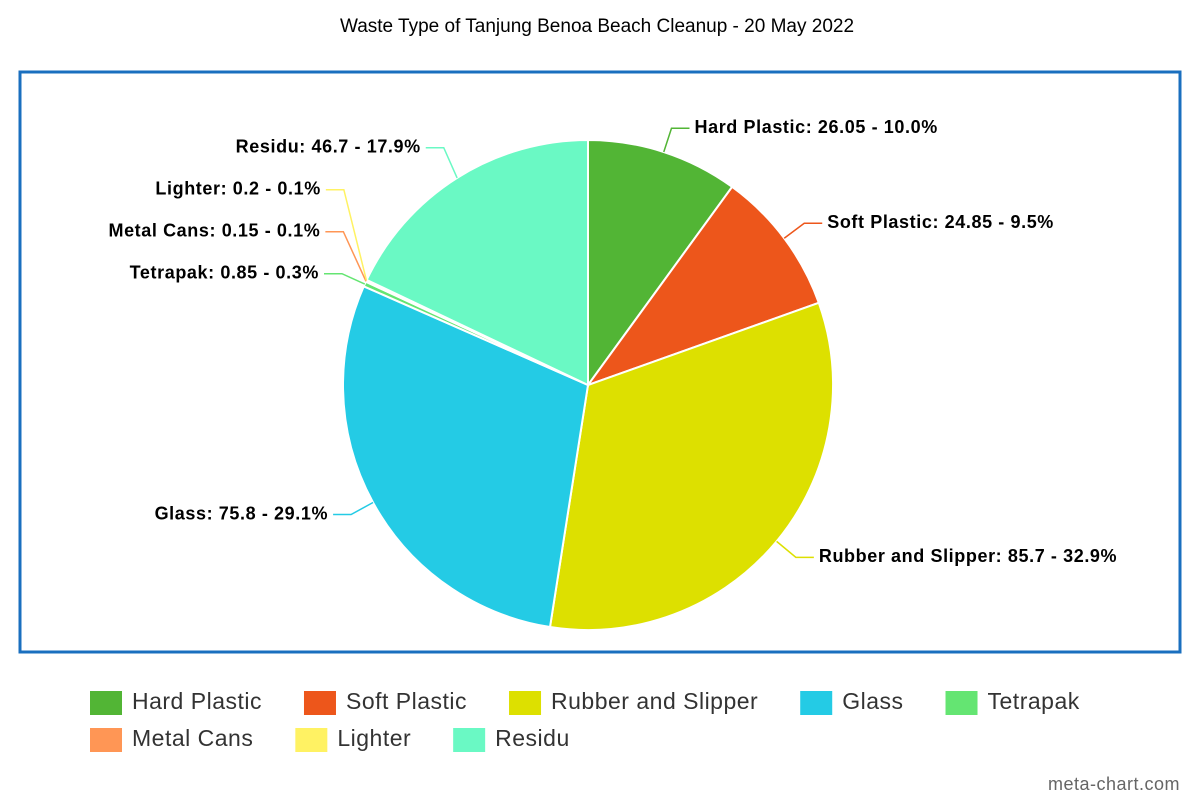 Image resolution: width=1200 pixels, height=800 pixels. What do you see at coordinates (214, 230) in the screenshot?
I see `data-label: Metal Cans: 0.15 - 0.1%` at bounding box center [214, 230].